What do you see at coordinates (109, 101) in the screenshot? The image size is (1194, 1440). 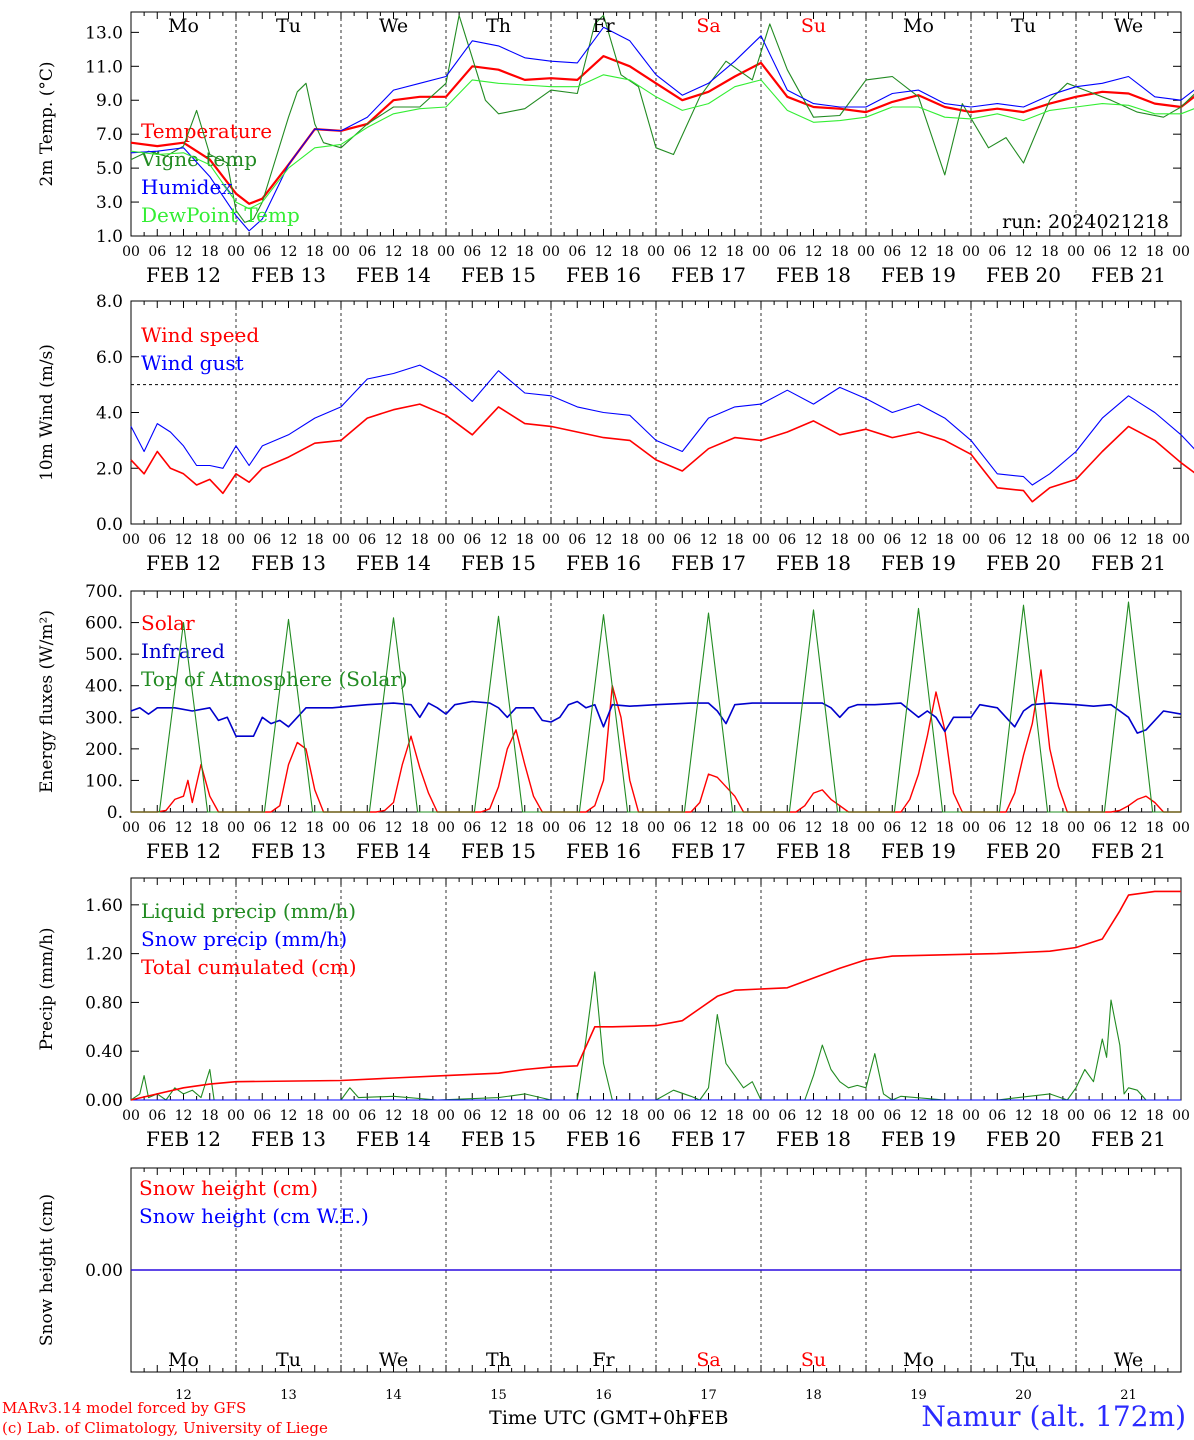 I see `temp-y-tick-label: 9.0` at bounding box center [109, 101].